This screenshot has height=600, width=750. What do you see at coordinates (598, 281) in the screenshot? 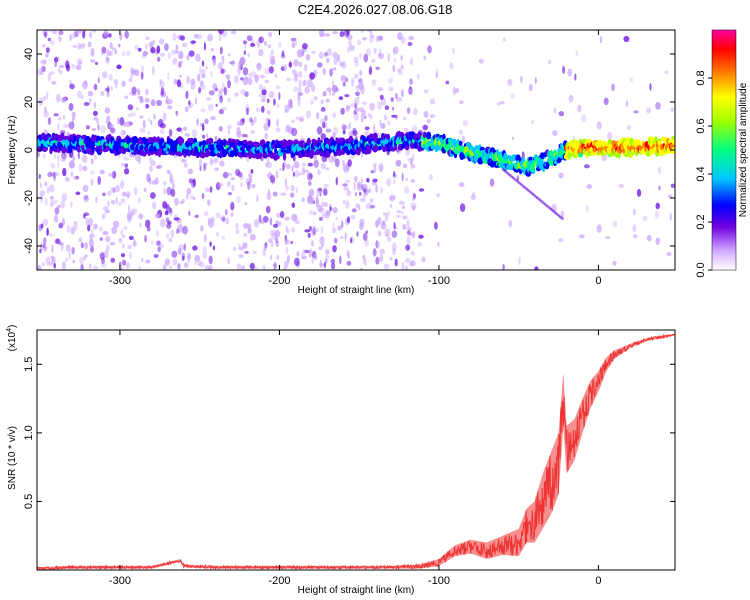
I see `spectrogram-x-tick-label: 0` at bounding box center [598, 281].